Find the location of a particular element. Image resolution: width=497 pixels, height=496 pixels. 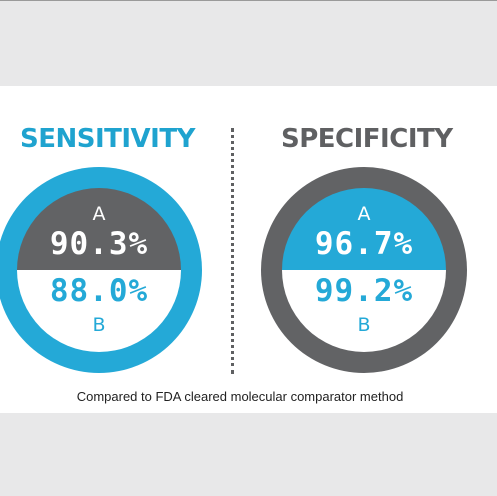

sensitivity-top-half: A 90.3% is located at coordinates (99, 229).